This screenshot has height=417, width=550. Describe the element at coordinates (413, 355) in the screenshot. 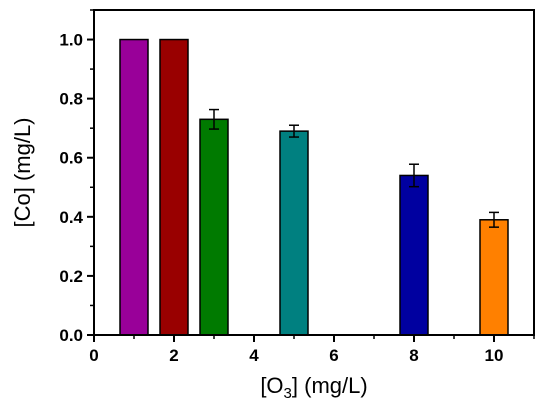

I see `x-tick-label-4: 8` at that location.